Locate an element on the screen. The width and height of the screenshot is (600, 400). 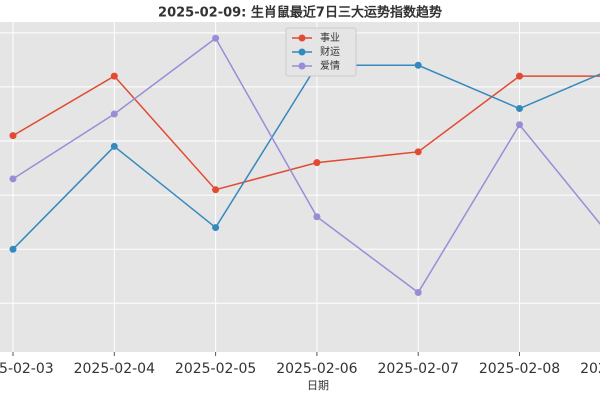
x-tick-label: 2025-02-08 is located at coordinates (519, 369).